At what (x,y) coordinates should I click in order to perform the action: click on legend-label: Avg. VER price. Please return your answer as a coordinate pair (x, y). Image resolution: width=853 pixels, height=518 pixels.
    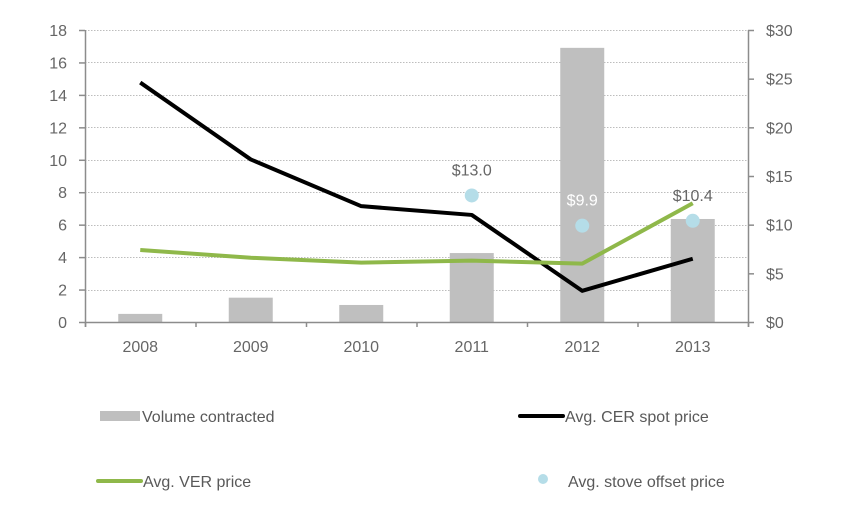
    Looking at the image, I should click on (197, 482).